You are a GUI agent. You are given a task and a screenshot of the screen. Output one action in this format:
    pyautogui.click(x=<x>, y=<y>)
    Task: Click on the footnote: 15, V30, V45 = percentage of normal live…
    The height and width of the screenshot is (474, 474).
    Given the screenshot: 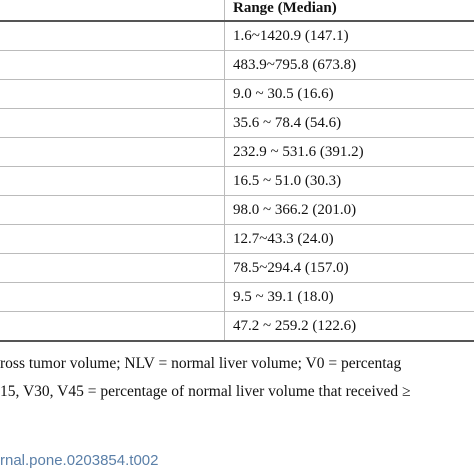 What is the action you would take?
    pyautogui.click(x=205, y=391)
    